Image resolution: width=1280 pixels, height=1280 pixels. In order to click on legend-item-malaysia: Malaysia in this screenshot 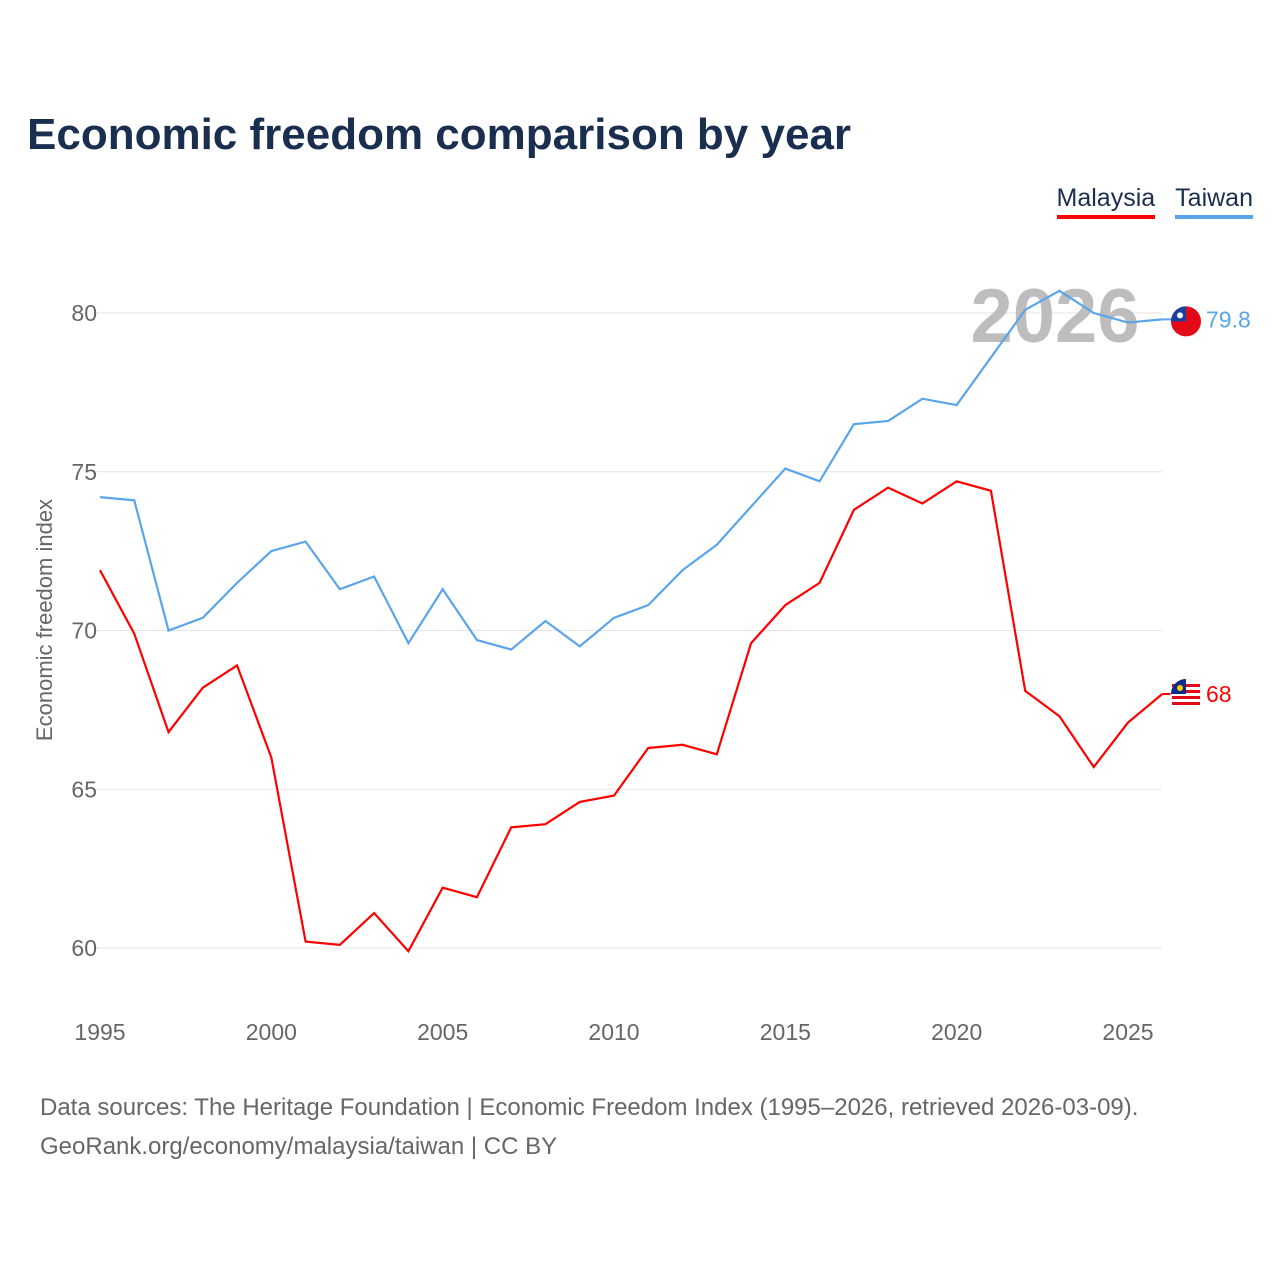, I will do `click(1106, 201)`.